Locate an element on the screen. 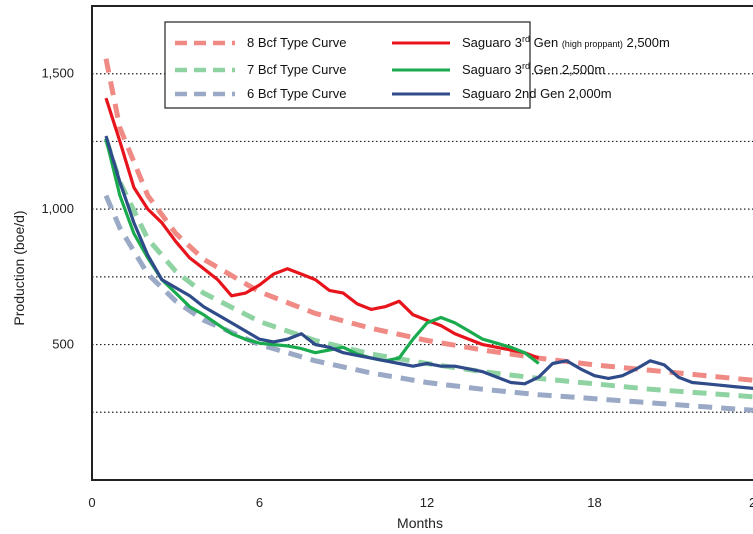 The image size is (753, 534). legend-label: 6 Bcf Type Curve is located at coordinates (296, 93).